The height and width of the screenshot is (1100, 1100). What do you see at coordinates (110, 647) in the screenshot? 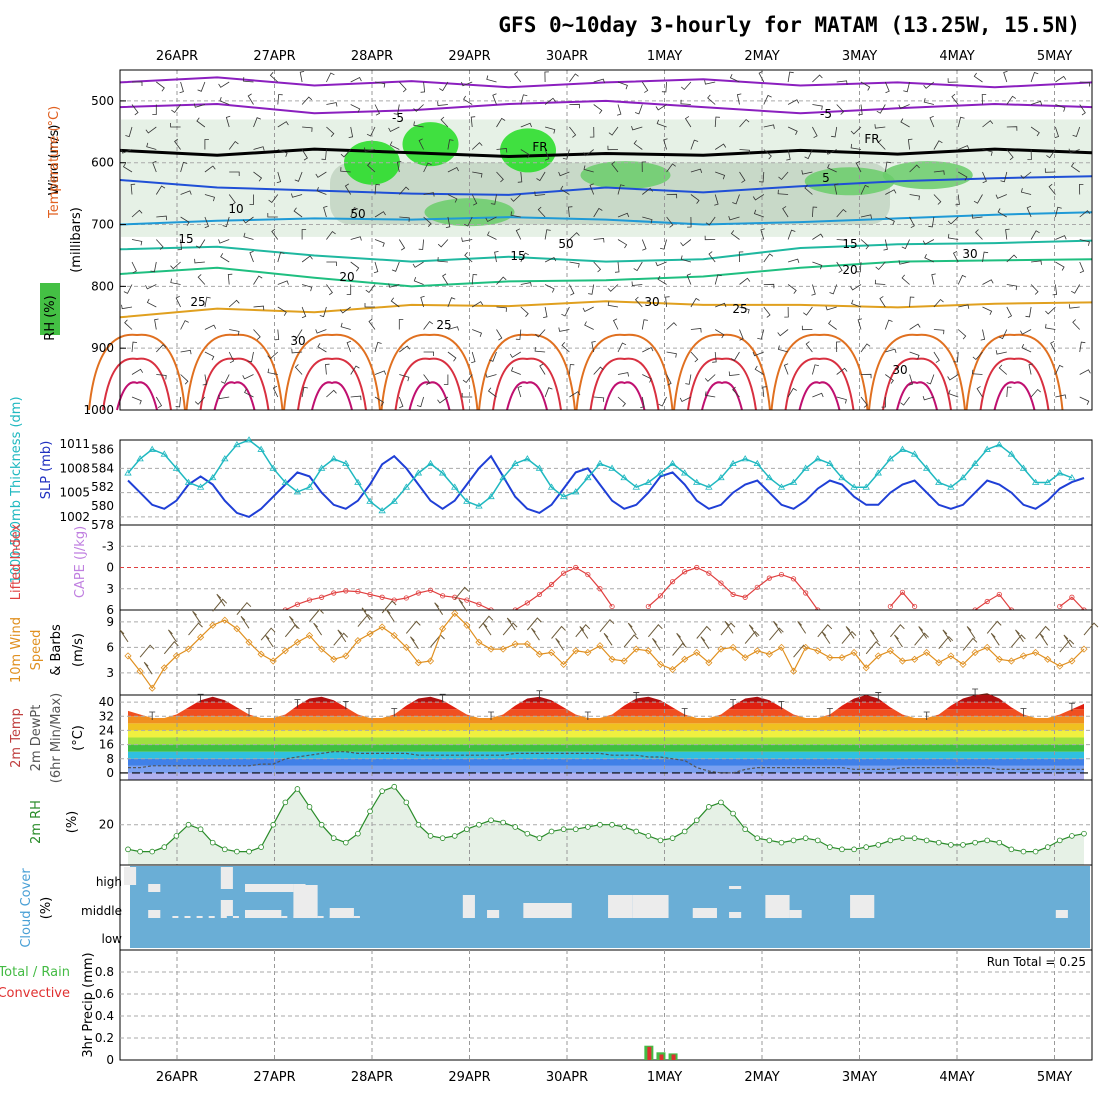
I see `wind10-tick-6: 6` at bounding box center [110, 647].